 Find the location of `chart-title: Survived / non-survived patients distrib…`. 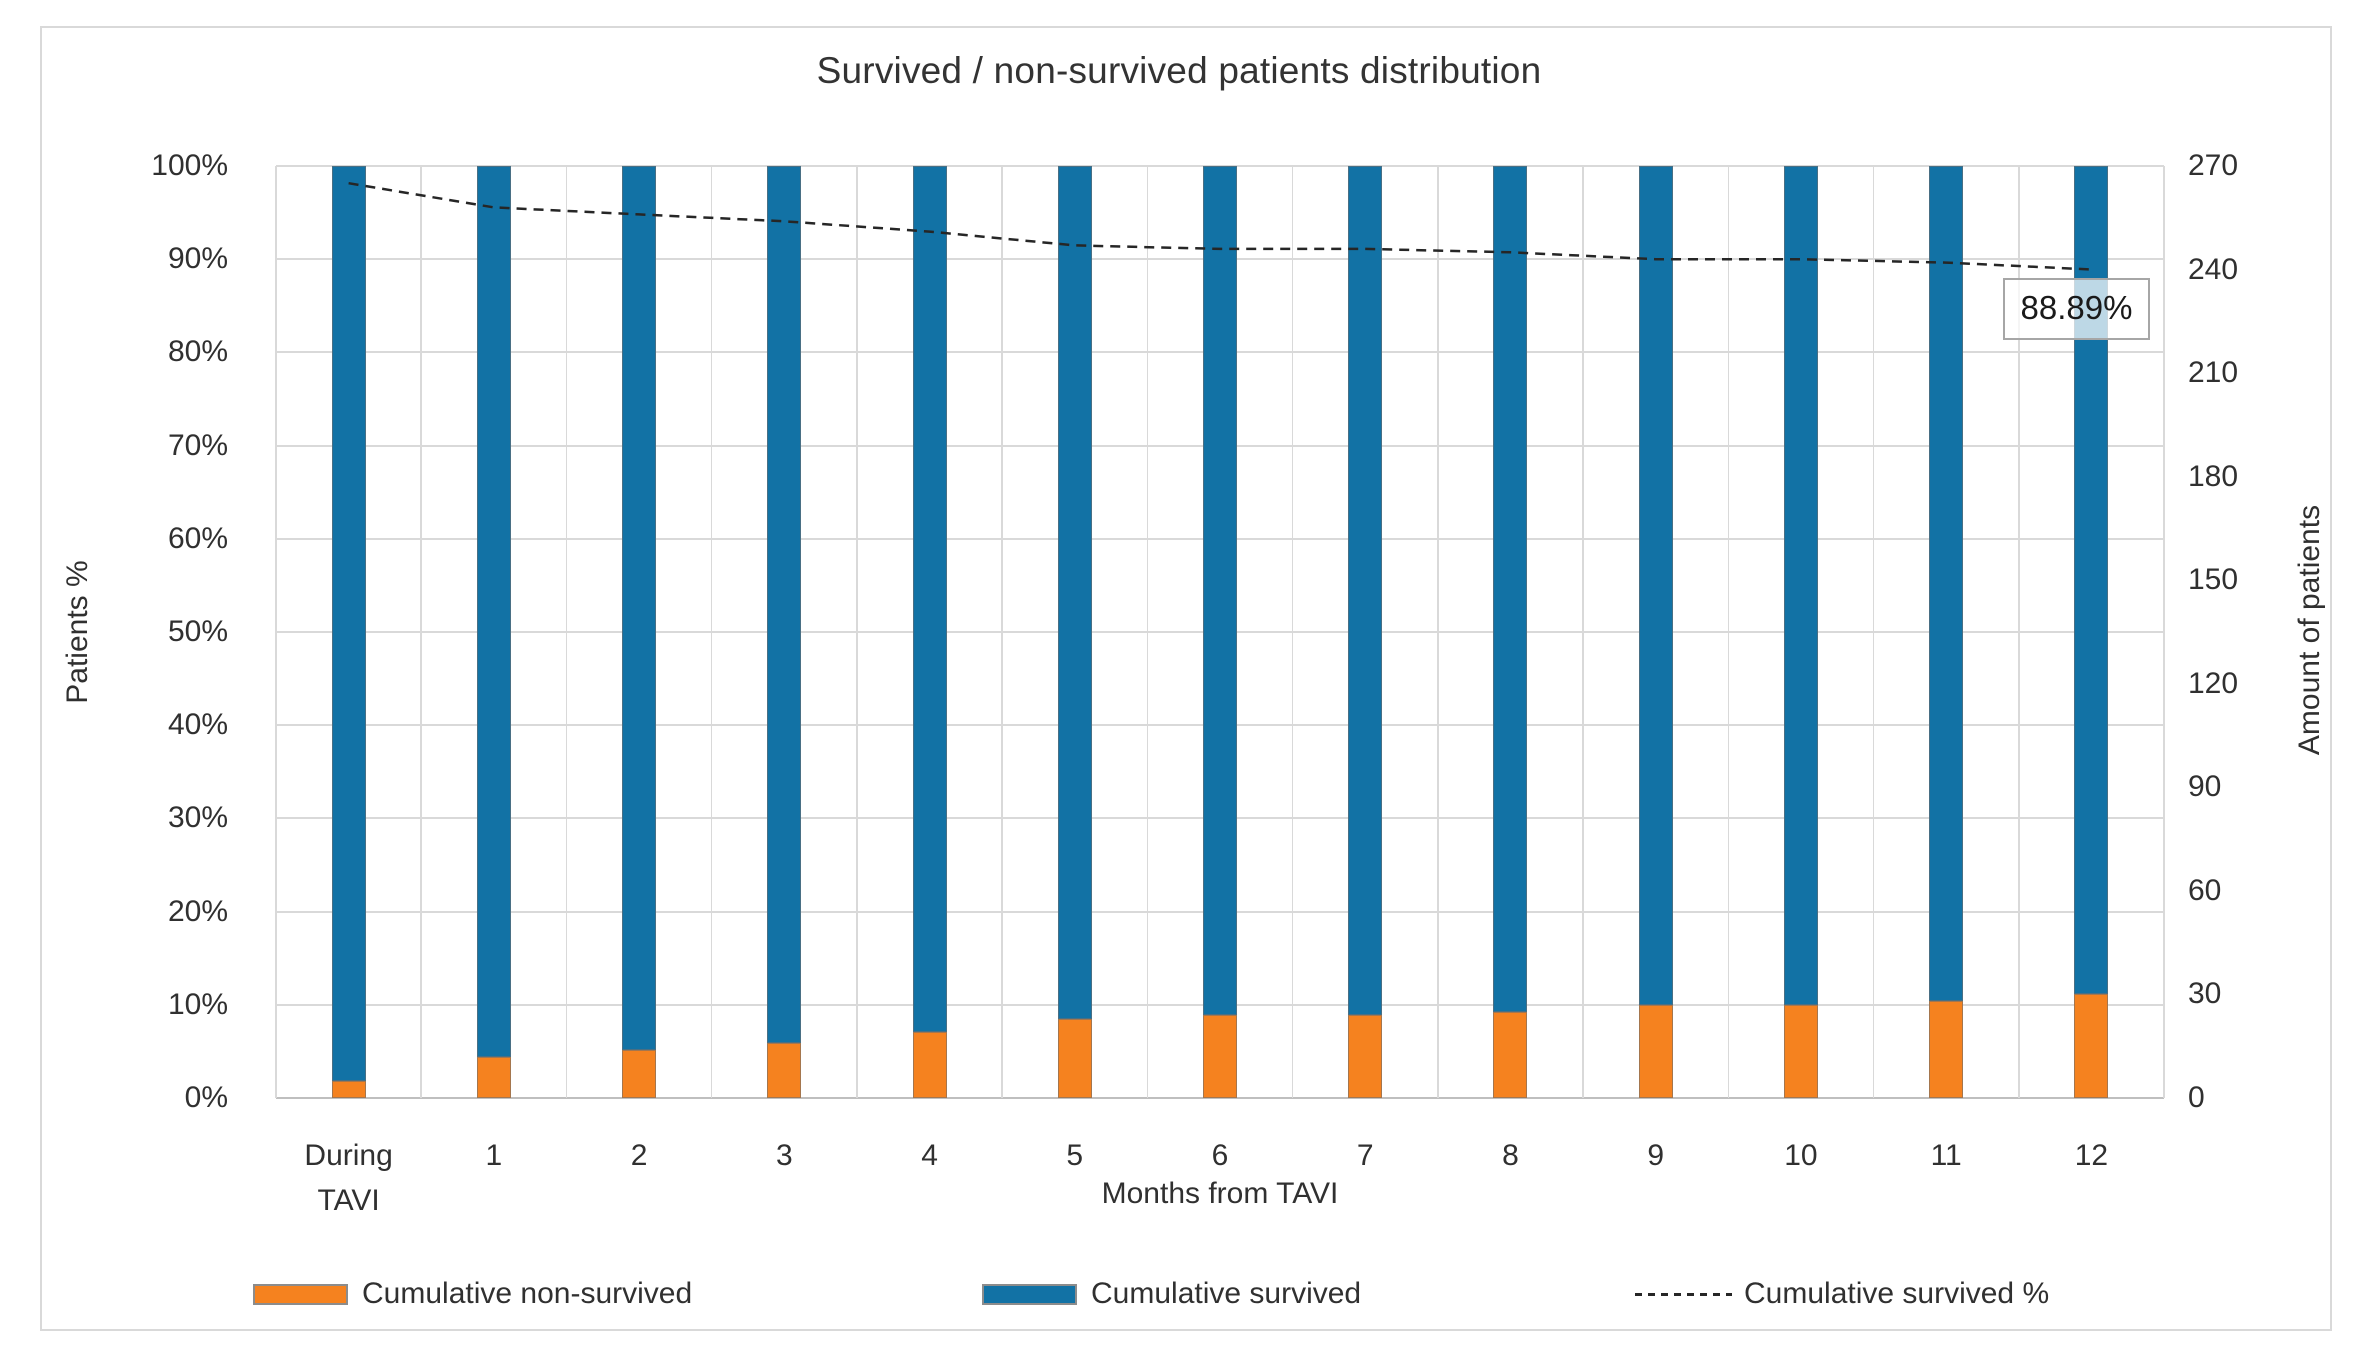

chart-title: Survived / non-survived patients distrib… is located at coordinates (1179, 70).